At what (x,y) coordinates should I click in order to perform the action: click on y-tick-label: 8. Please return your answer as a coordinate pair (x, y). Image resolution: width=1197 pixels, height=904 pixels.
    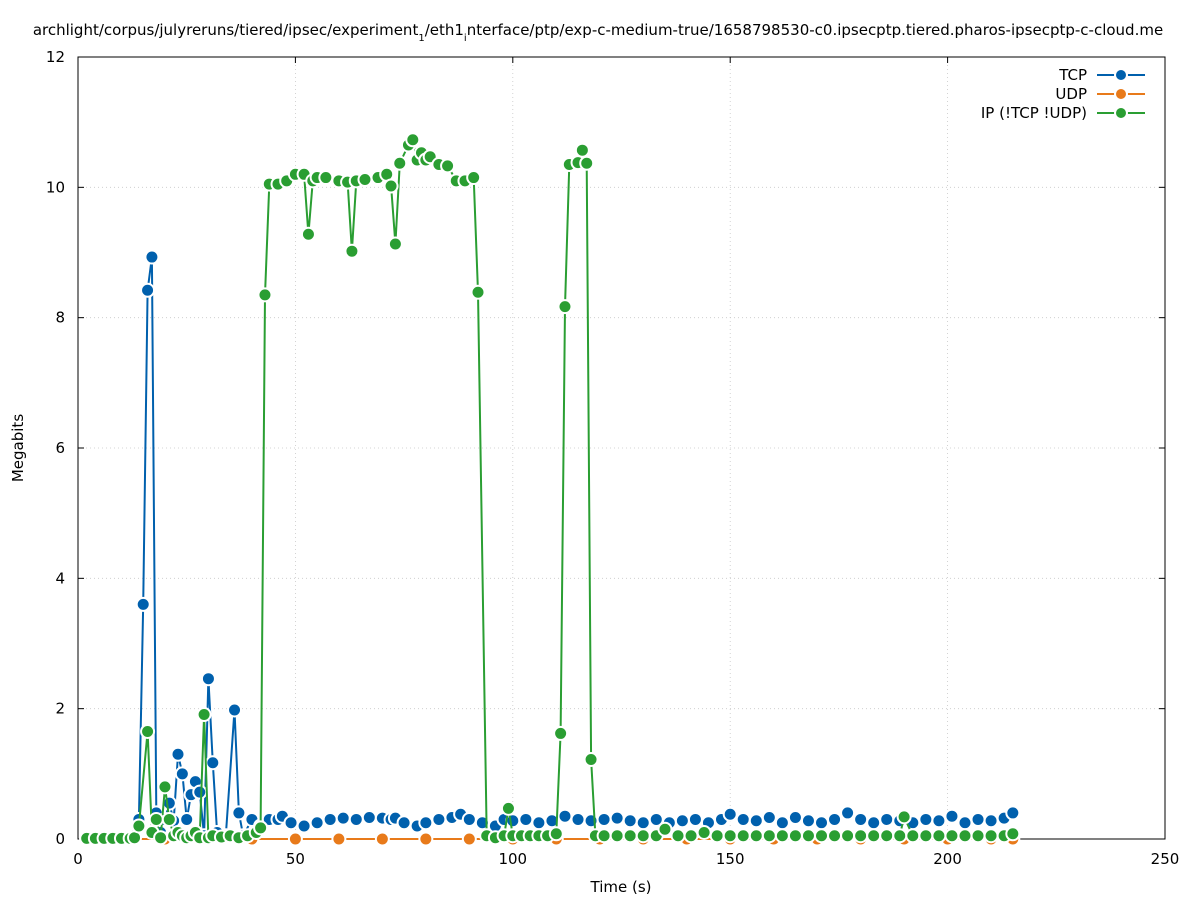
    Looking at the image, I should click on (60, 318).